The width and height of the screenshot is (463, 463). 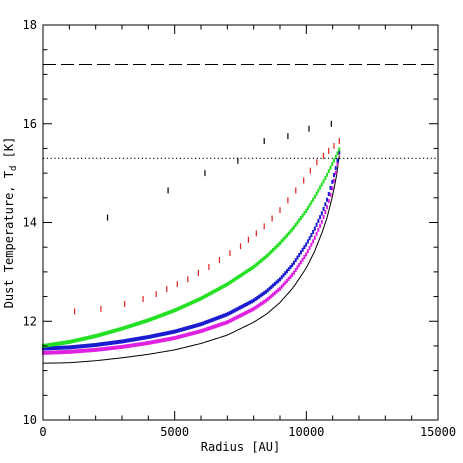 I want to click on x-tick-label: 5000, so click(x=174, y=432).